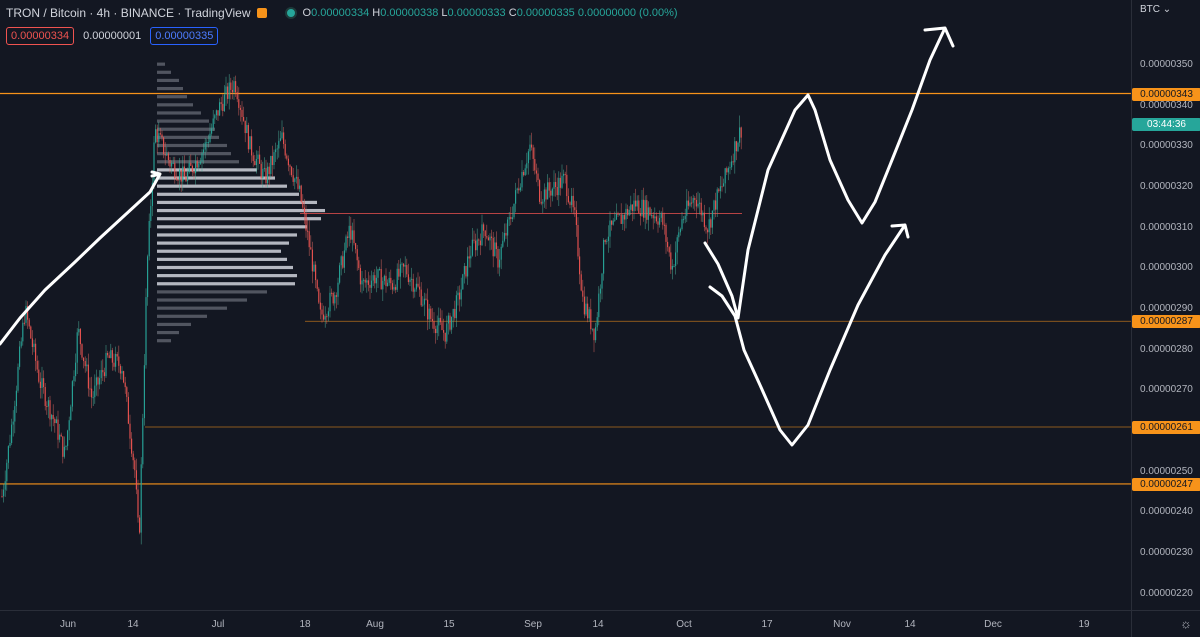 The width and height of the screenshot is (1200, 637). Describe the element at coordinates (307, 13) in the screenshot. I see `open-key: O` at that location.